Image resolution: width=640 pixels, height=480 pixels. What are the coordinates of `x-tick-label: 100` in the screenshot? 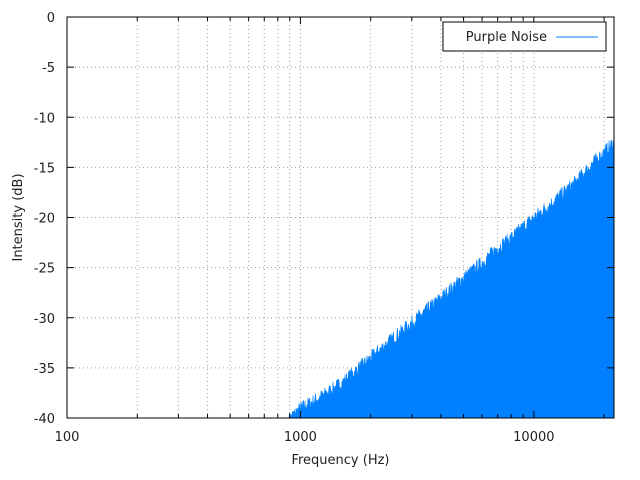 It's located at (67, 437).